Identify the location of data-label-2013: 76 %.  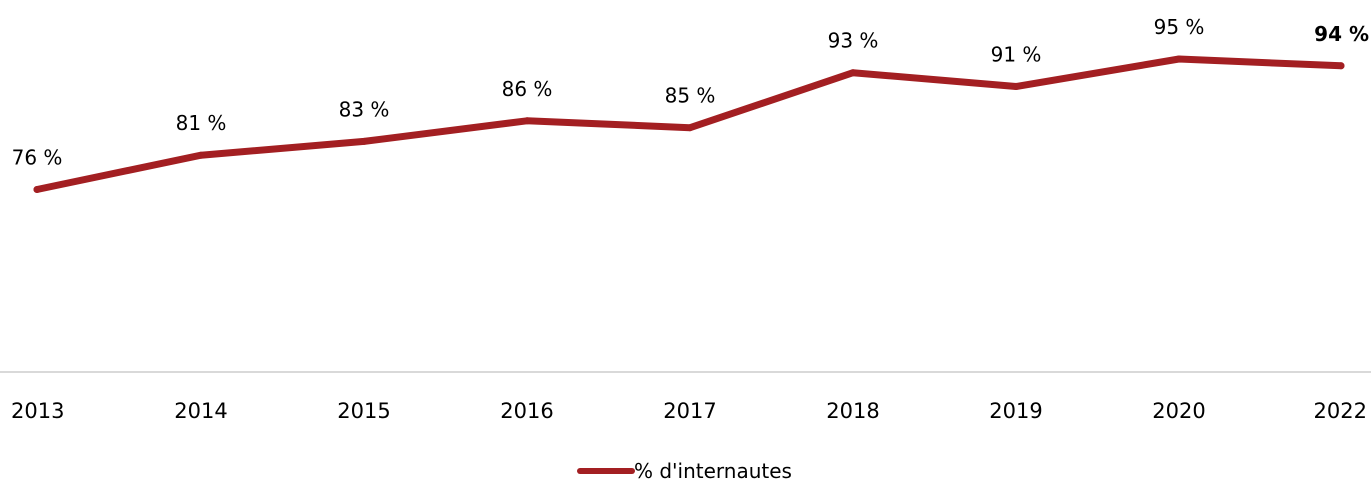
(37, 158).